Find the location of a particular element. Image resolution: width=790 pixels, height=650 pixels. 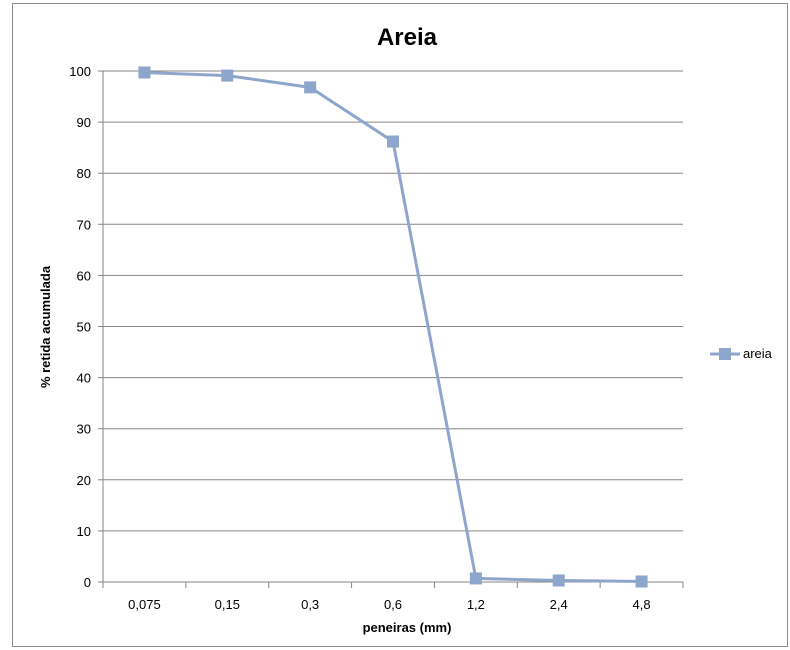

y-tick-label: 30 is located at coordinates (84, 429).